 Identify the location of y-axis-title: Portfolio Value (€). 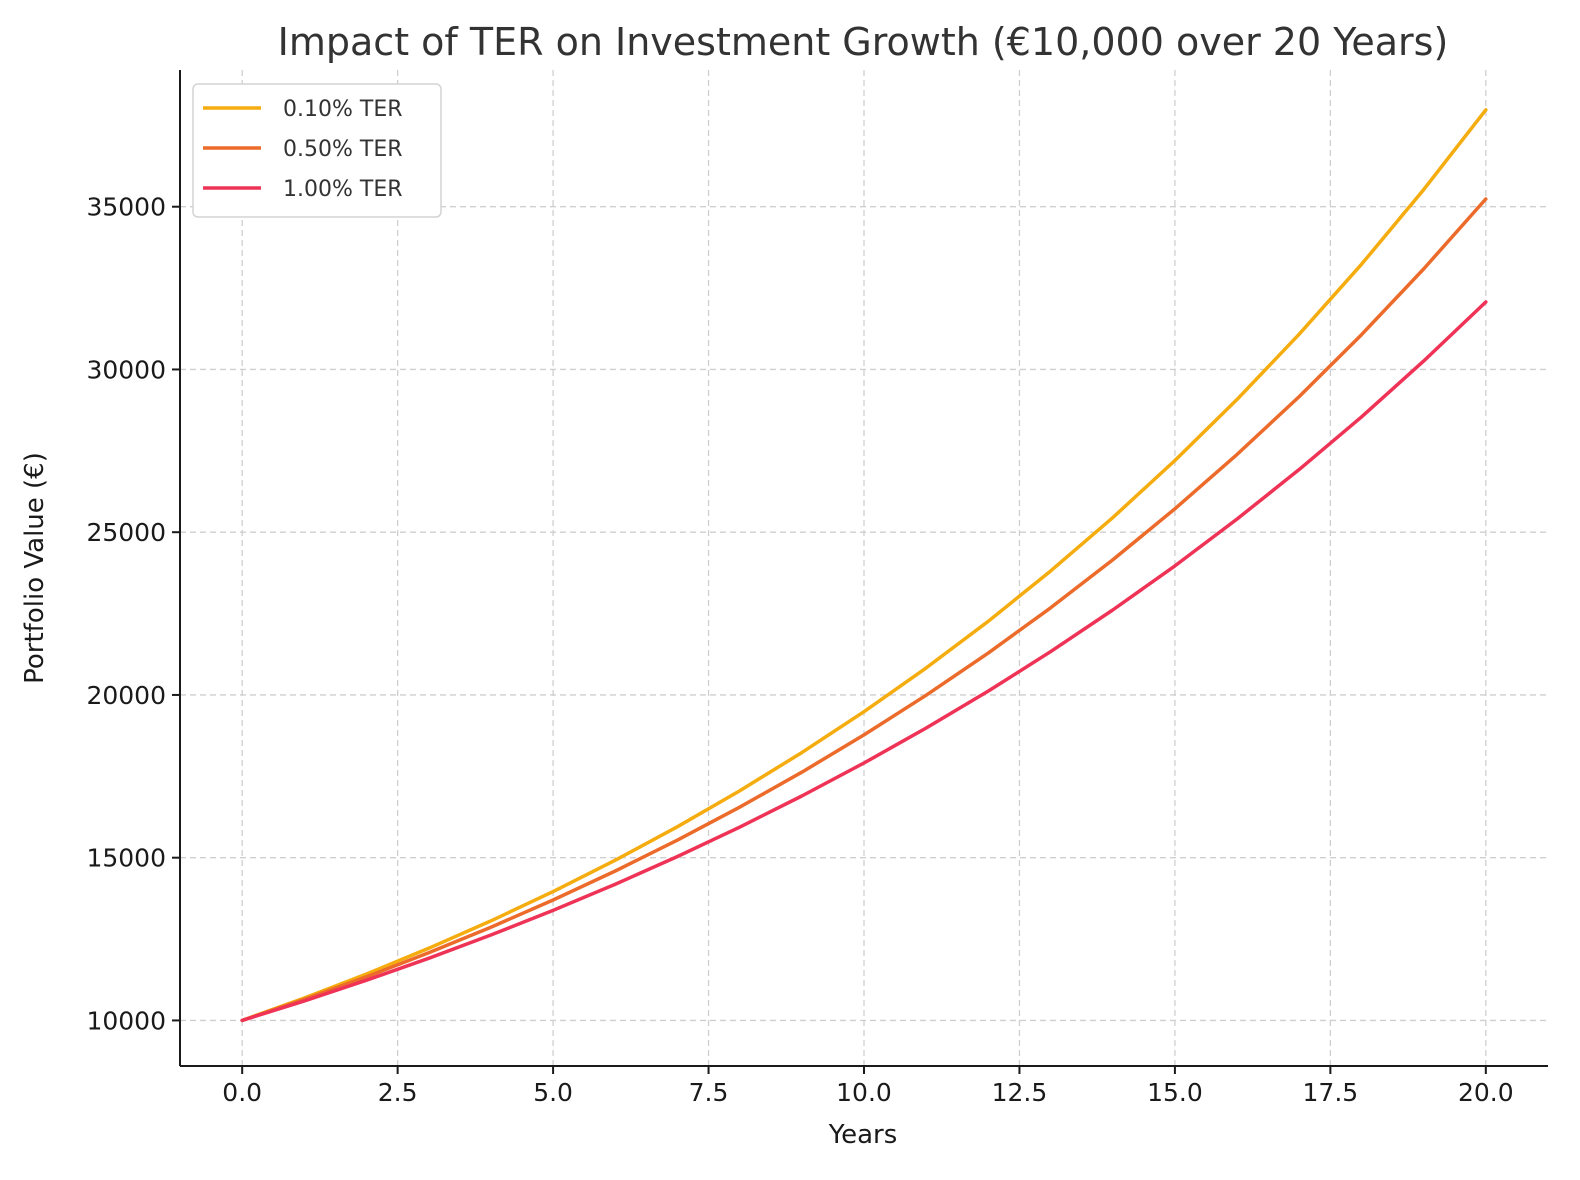
(35, 568).